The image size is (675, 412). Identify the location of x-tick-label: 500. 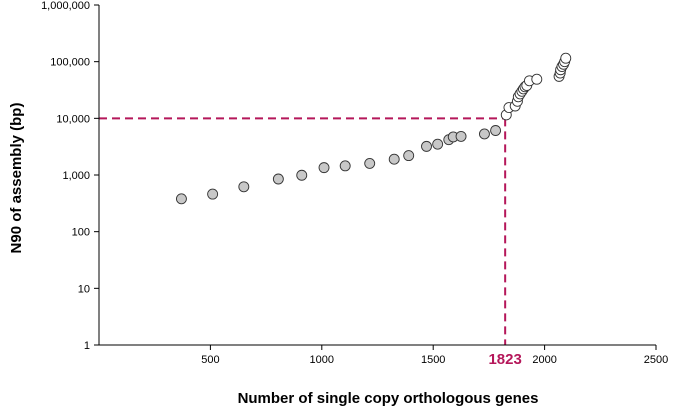
(210, 360).